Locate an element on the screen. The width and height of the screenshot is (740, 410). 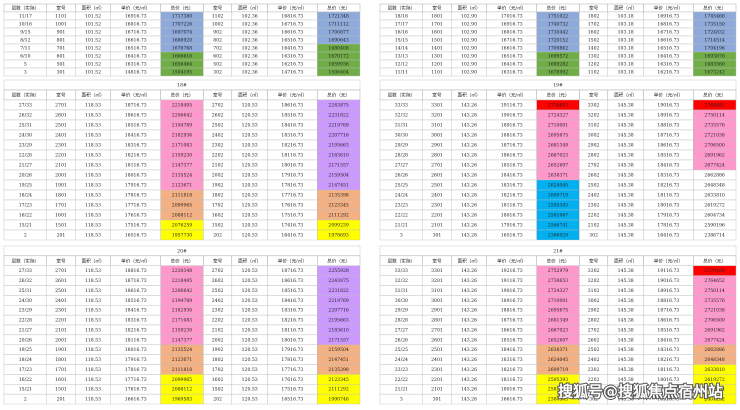
cell-text: 103.18 is located at coordinates (626, 49).